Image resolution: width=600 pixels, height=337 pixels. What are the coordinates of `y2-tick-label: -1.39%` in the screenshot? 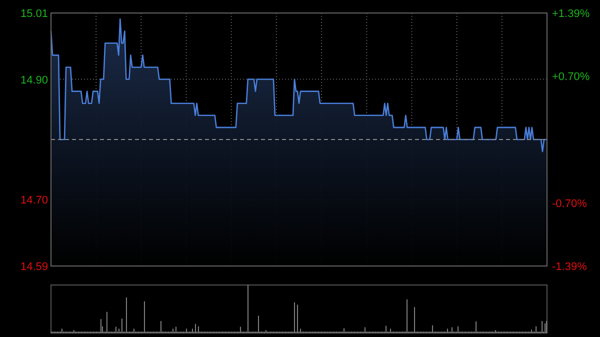 It's located at (570, 267).